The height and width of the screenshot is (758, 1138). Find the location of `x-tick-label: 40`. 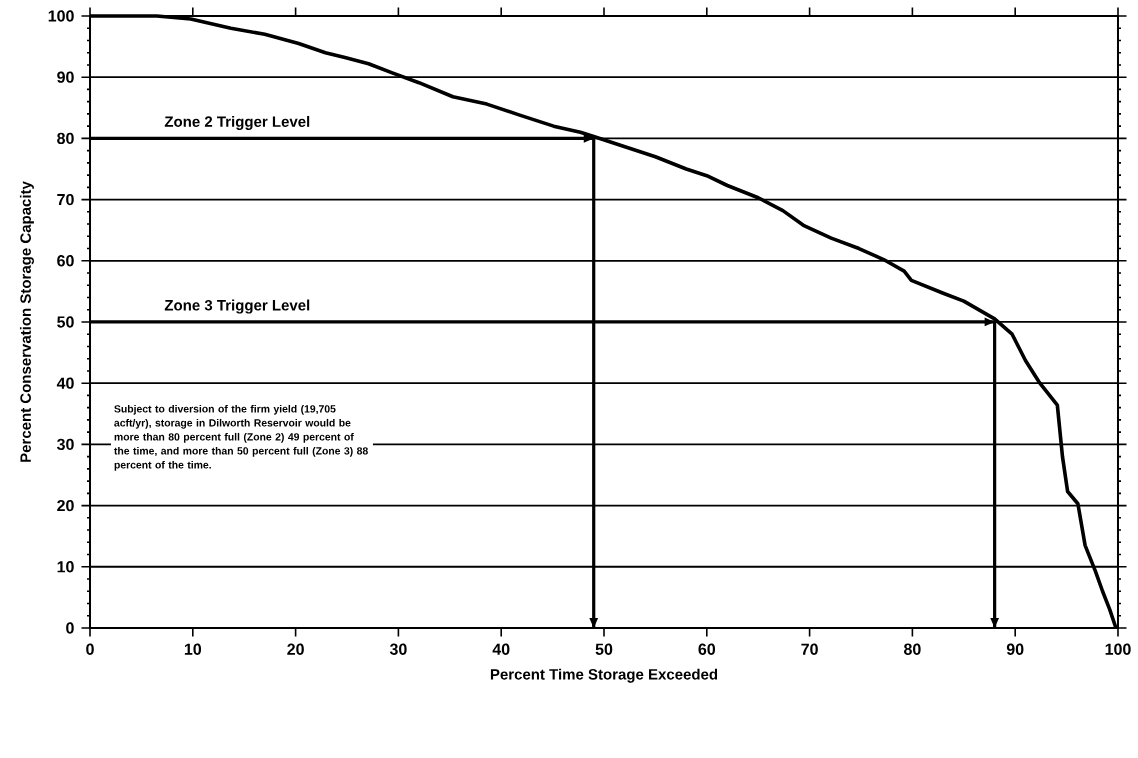

x-tick-label: 40 is located at coordinates (501, 649).